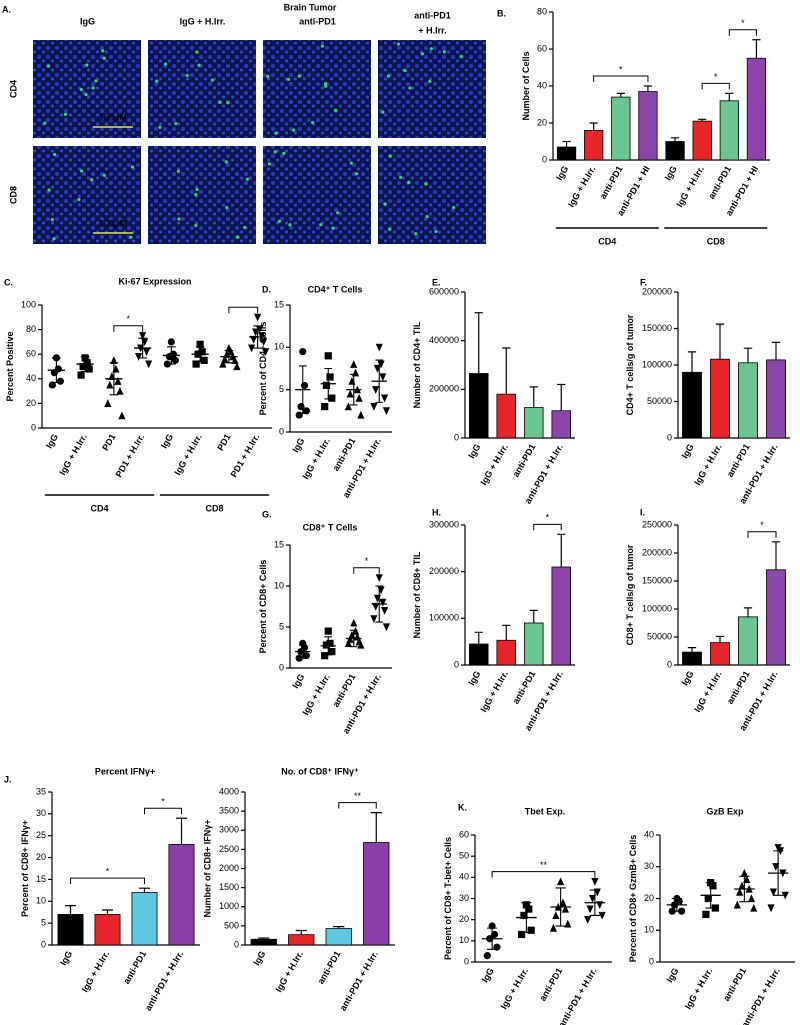 This screenshot has height=1025, width=800. Describe the element at coordinates (130, 455) in the screenshot. I see `x-tick-label: PD1 + H.Irr.` at that location.